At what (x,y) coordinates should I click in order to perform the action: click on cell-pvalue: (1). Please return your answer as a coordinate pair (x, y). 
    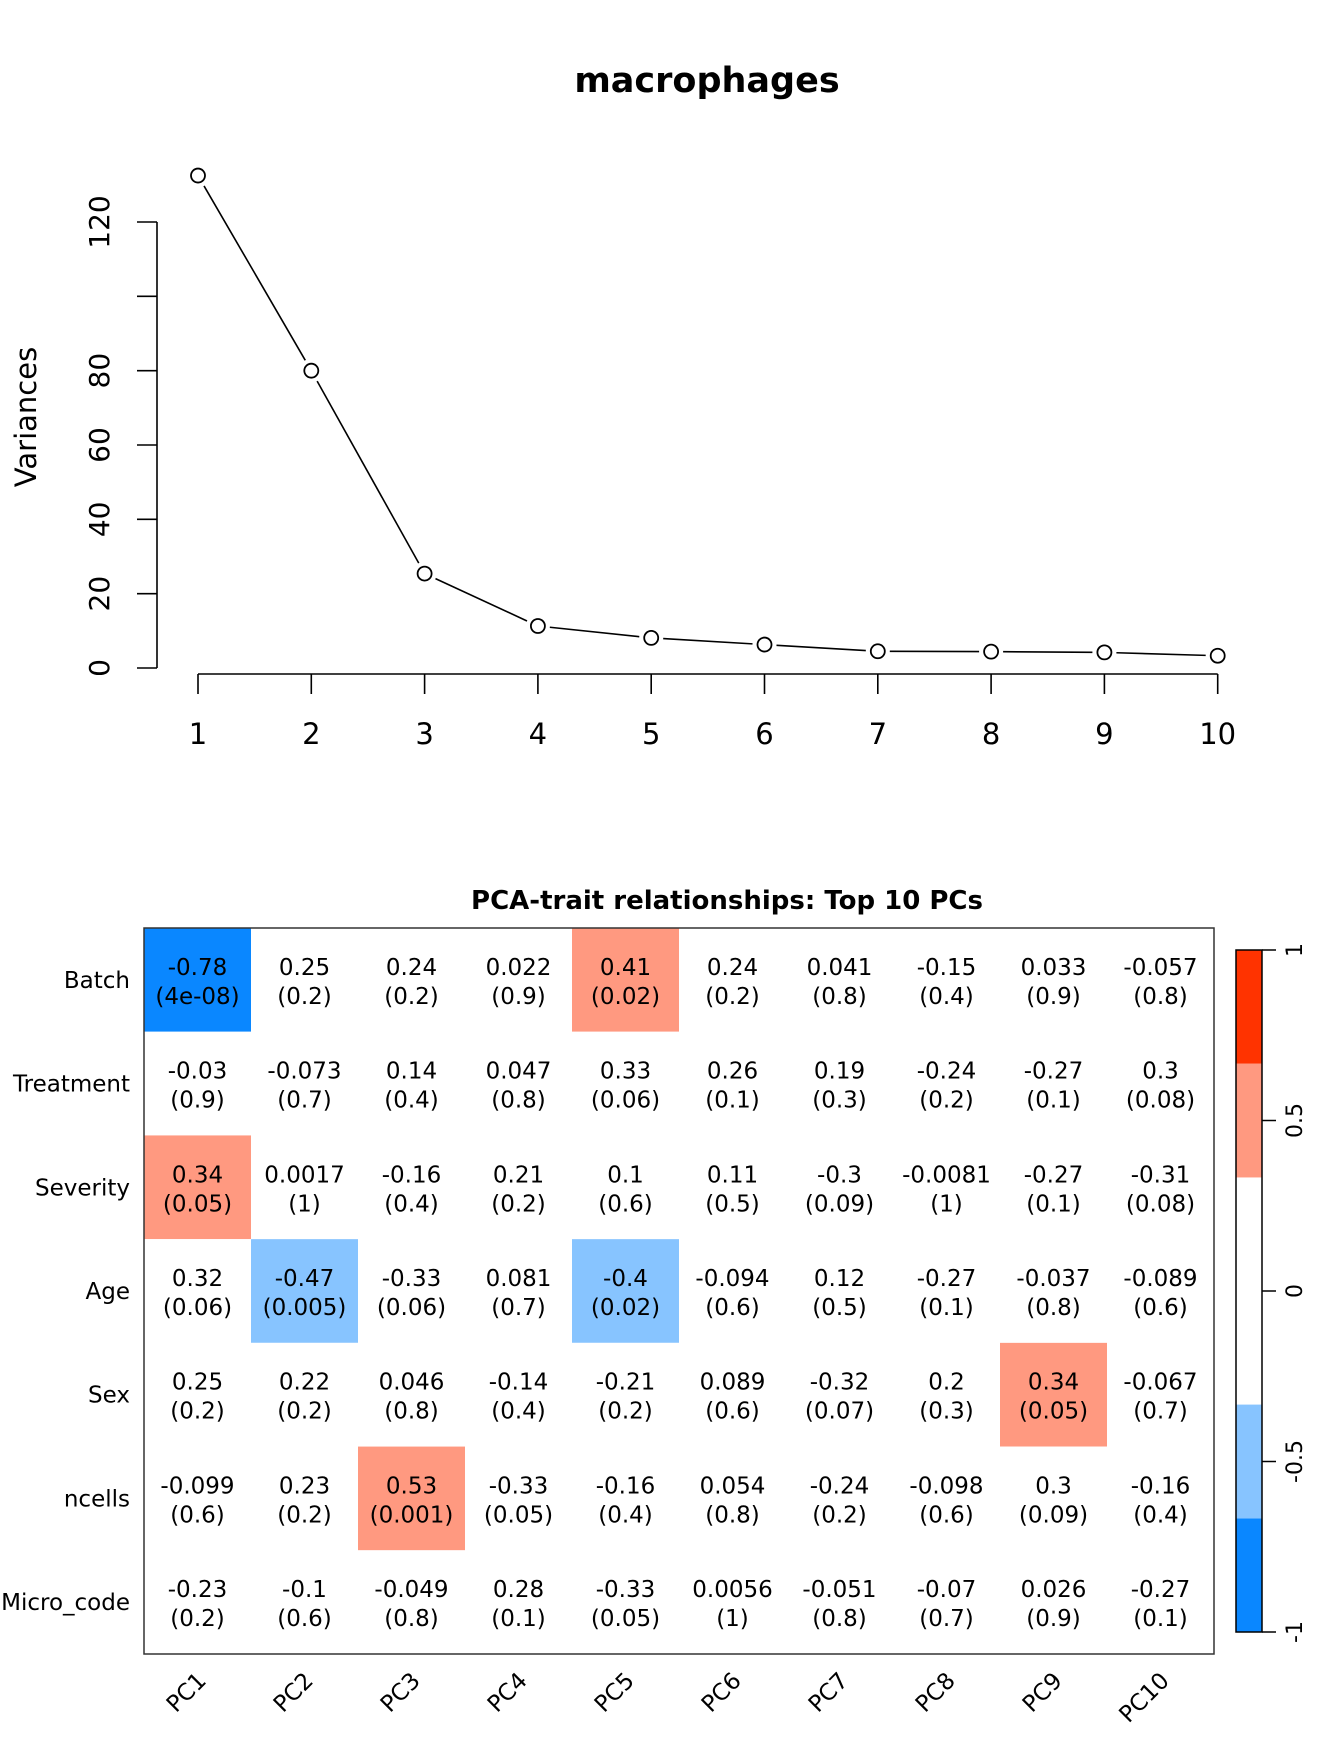
    Looking at the image, I should click on (304, 1204).